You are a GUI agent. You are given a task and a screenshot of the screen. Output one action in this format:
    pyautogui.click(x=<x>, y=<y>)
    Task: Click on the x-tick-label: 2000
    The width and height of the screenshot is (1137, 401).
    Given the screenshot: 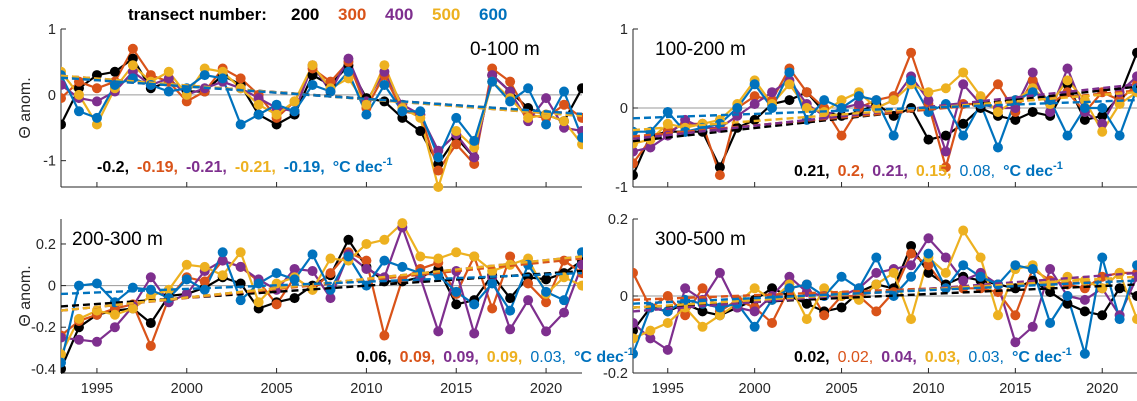 What is the action you would take?
    pyautogui.click(x=755, y=389)
    